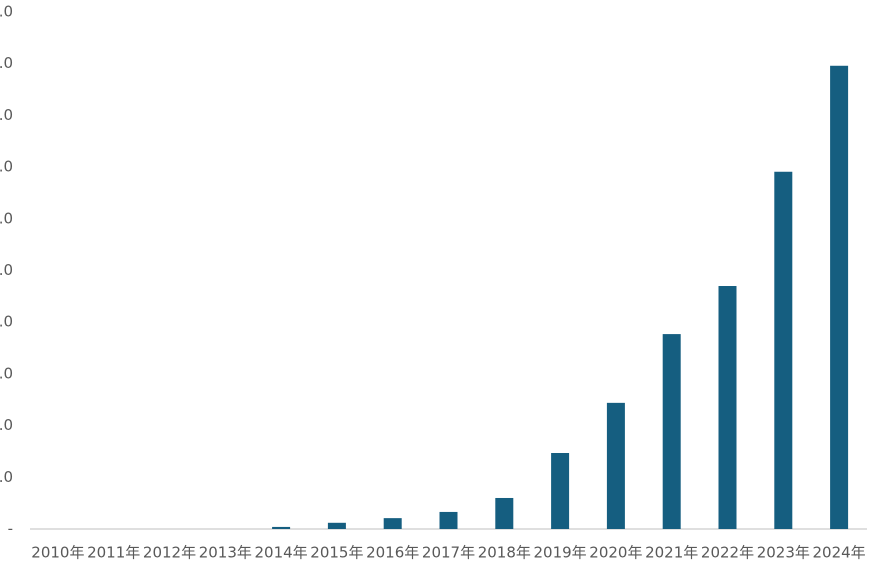  Describe the element at coordinates (392, 553) in the screenshot. I see `x-tick-label: 2016年` at that location.